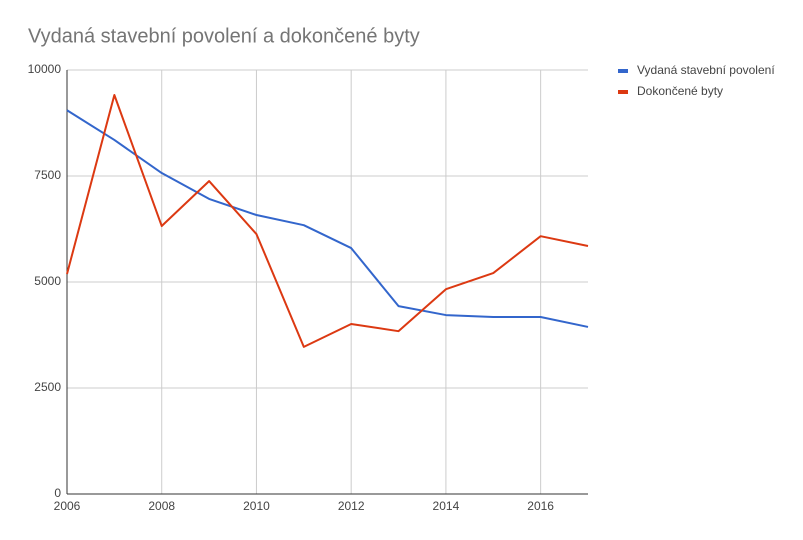 This screenshot has width=803, height=540. I want to click on y-tick-label: 7500, so click(47, 175).